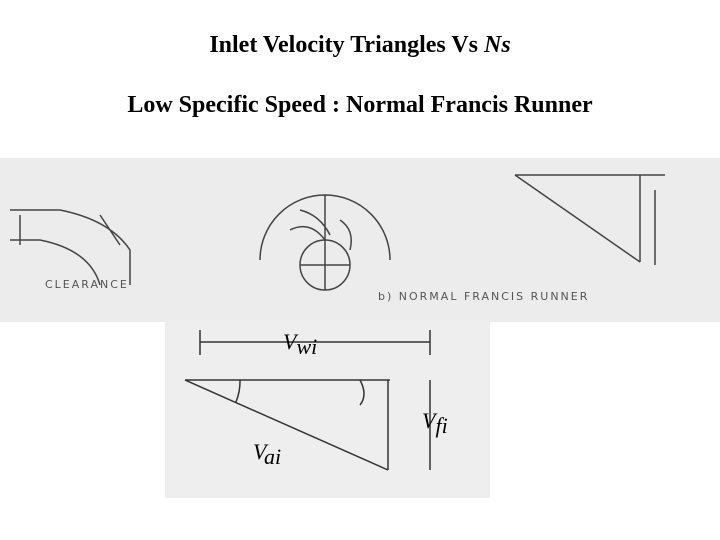 The image size is (720, 540). What do you see at coordinates (272, 456) in the screenshot?
I see `label-sub: ai` at bounding box center [272, 456].